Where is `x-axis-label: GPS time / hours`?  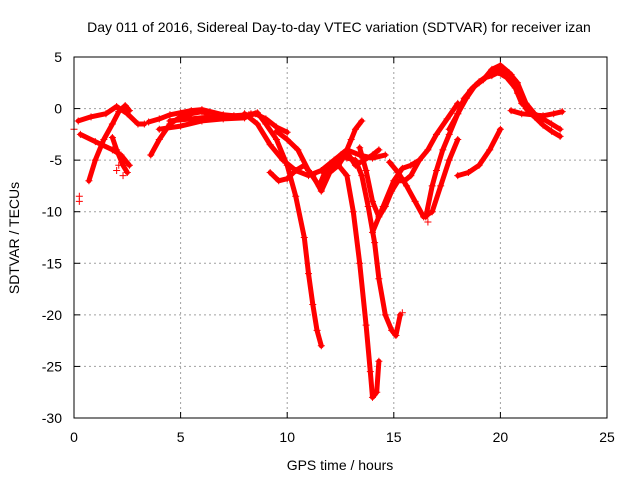
x-axis-label: GPS time / hours is located at coordinates (340, 465).